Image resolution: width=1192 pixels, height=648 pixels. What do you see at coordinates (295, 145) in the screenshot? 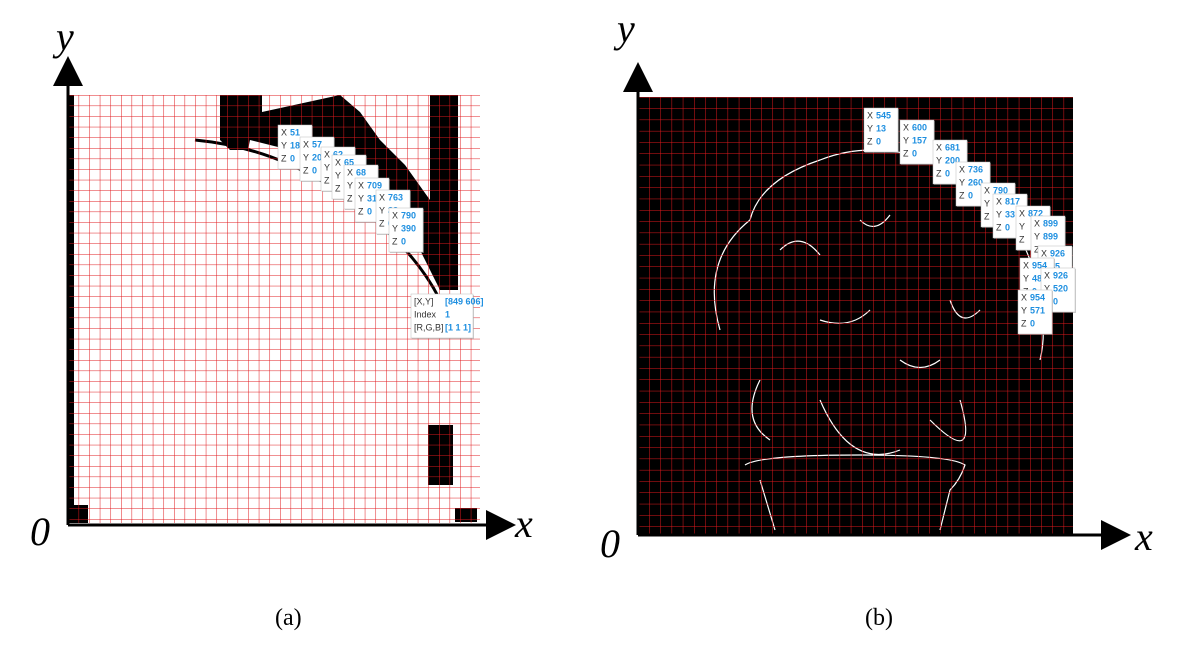
I see `datatip-value: 18` at bounding box center [295, 145].